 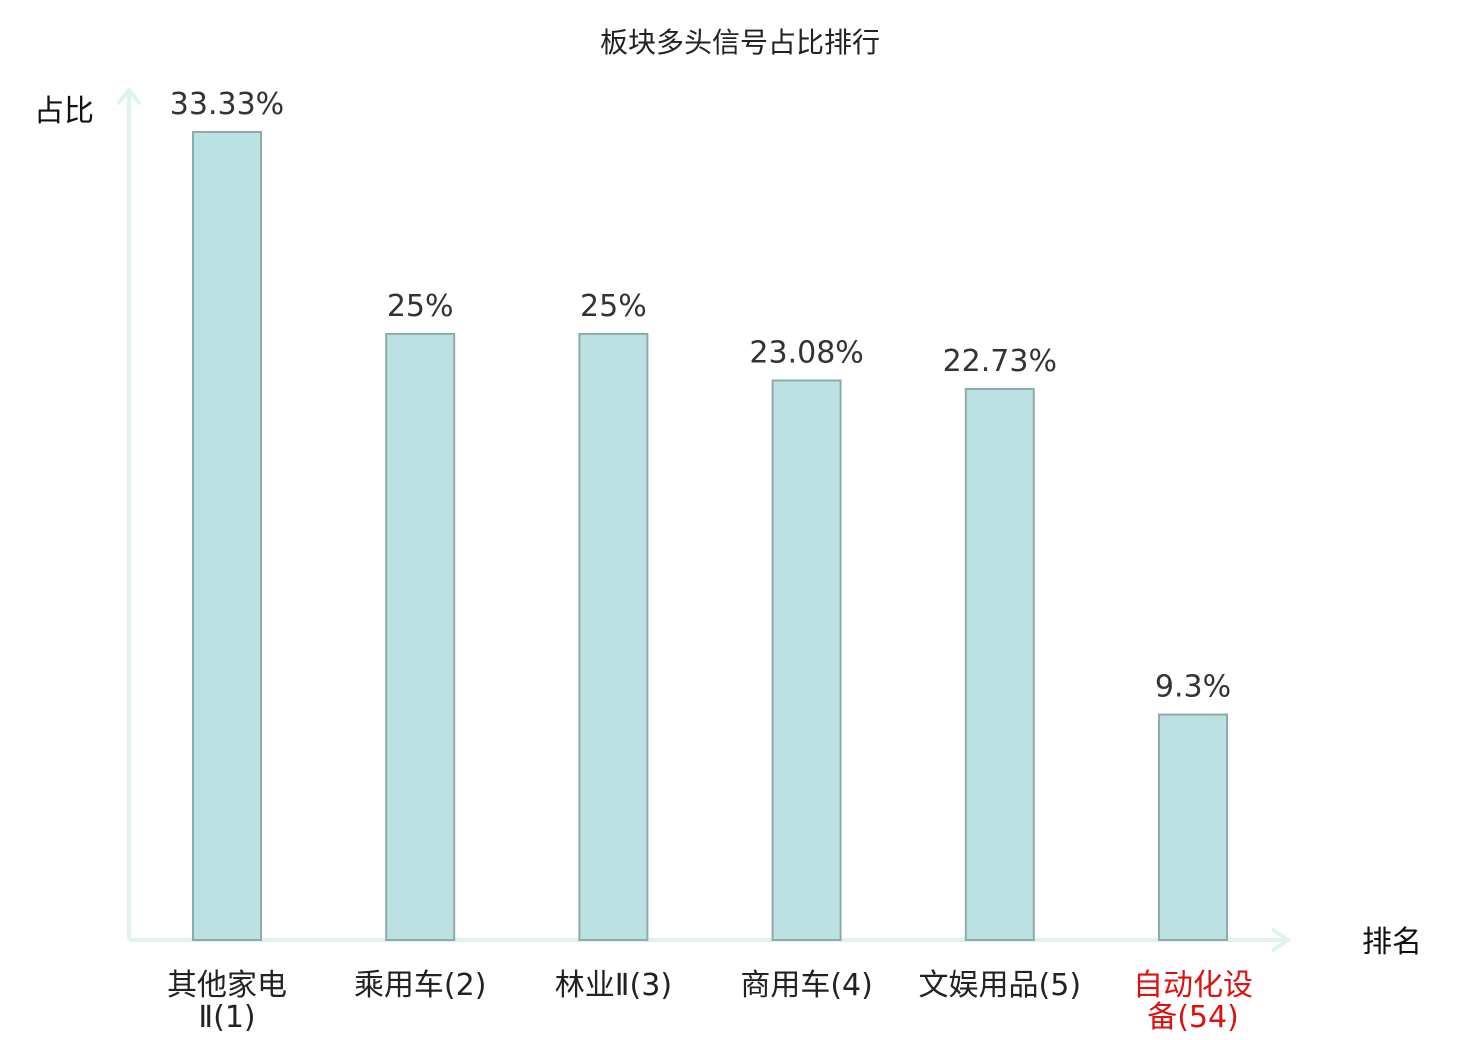 What do you see at coordinates (613, 306) in the screenshot?
I see `value-label-3: 25%` at bounding box center [613, 306].